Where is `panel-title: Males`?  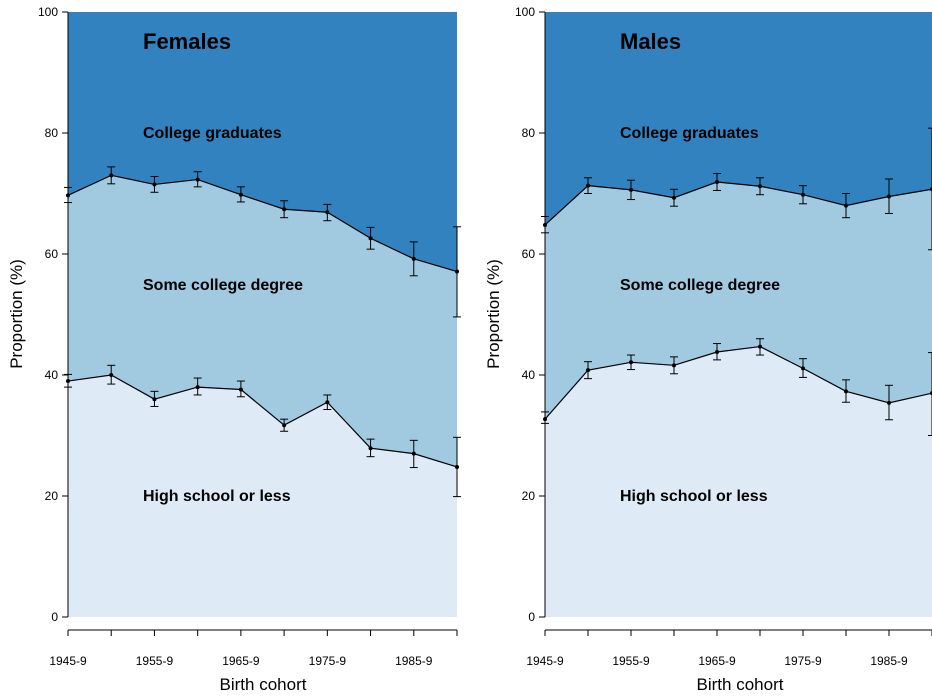
panel-title: Males is located at coordinates (650, 41).